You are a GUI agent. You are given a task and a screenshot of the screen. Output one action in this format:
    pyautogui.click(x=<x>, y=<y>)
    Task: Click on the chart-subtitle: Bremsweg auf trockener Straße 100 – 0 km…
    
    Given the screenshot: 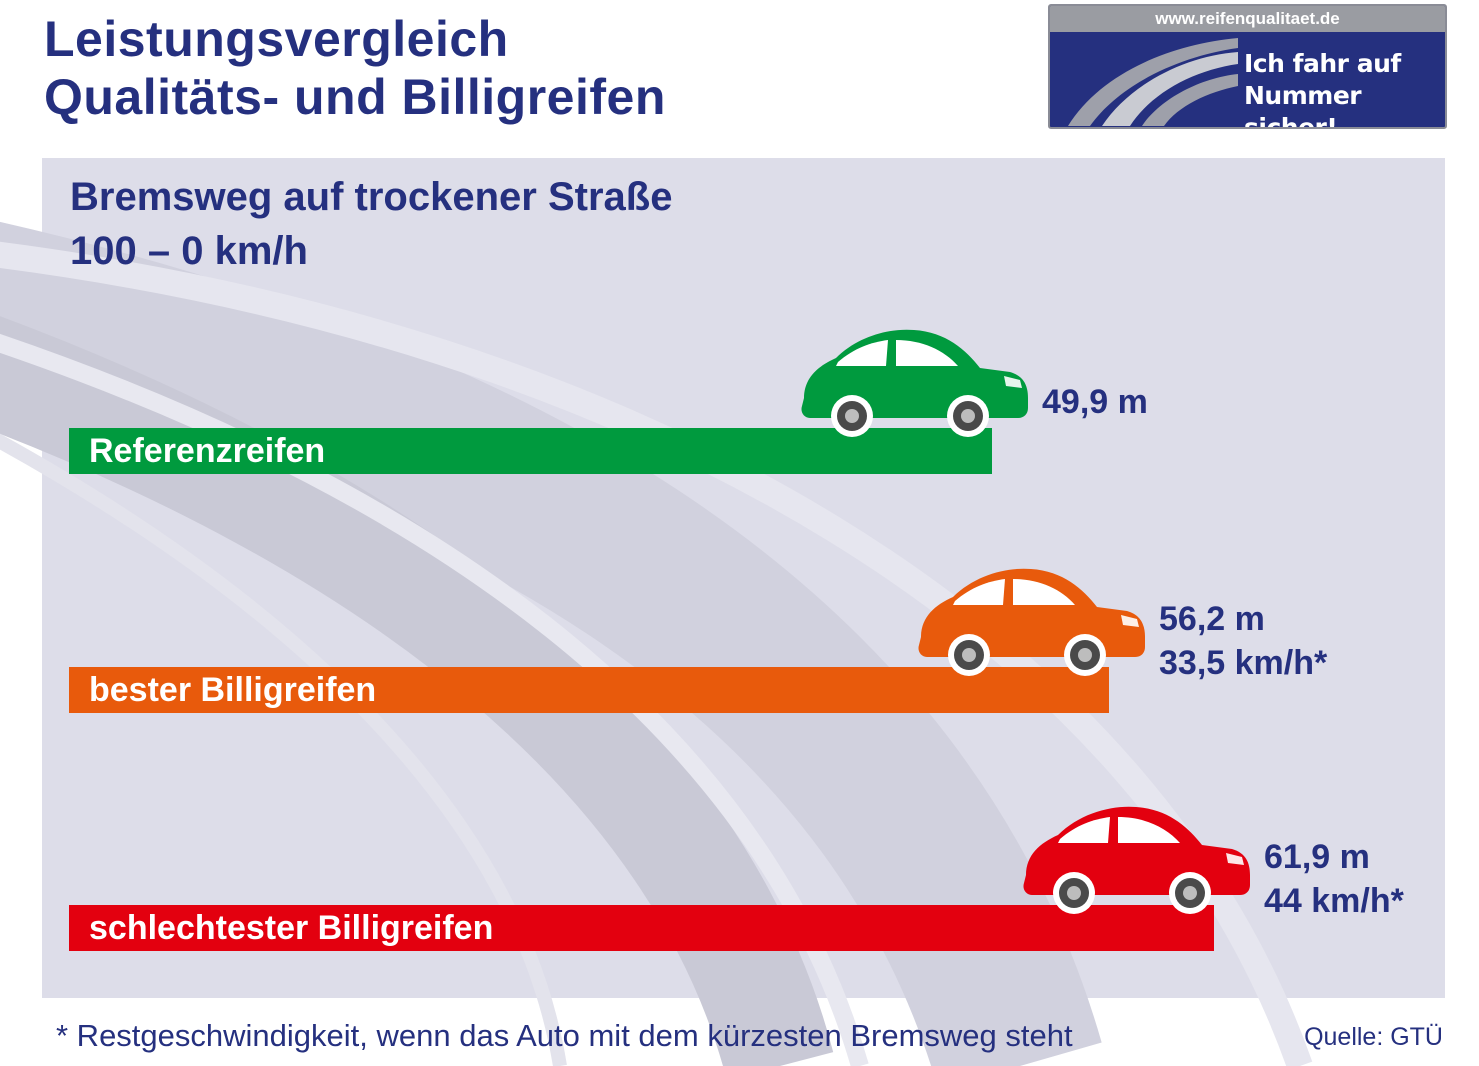 What is the action you would take?
    pyautogui.click(x=371, y=224)
    